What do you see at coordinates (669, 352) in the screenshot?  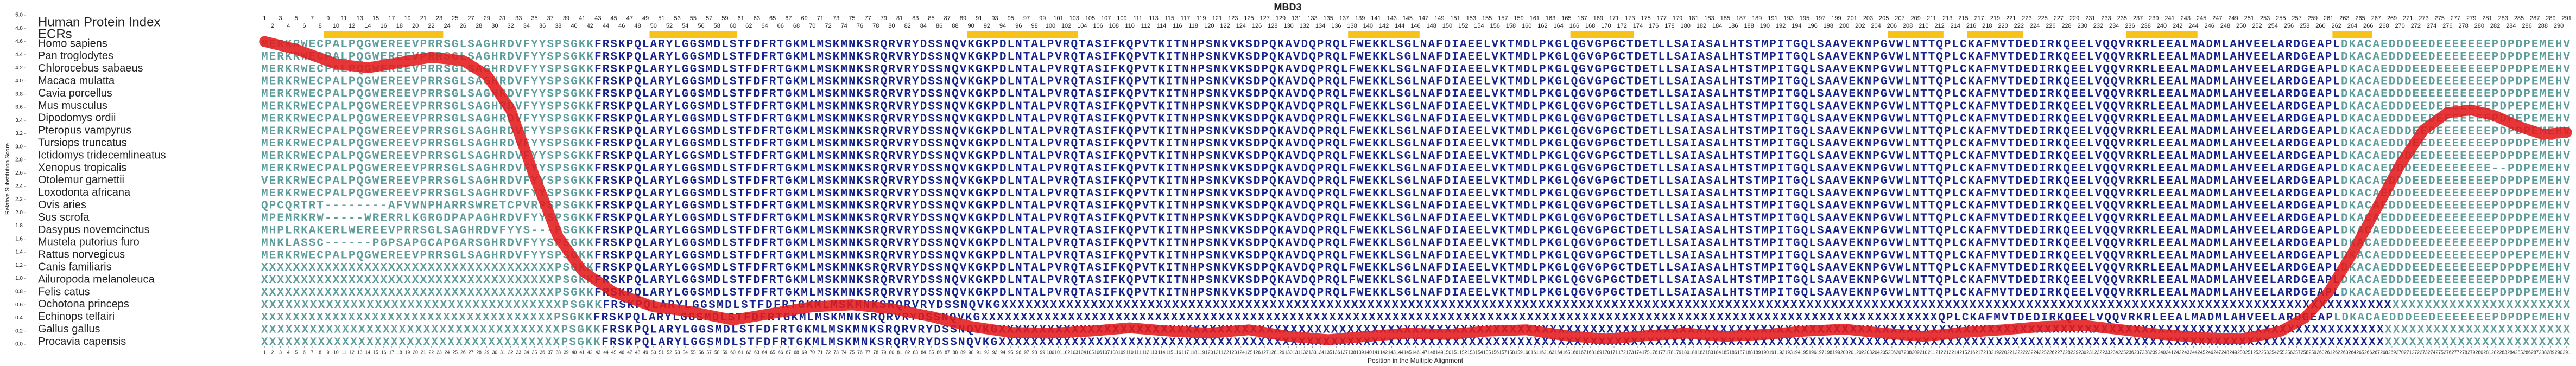 I see `x-tick-label: 52` at bounding box center [669, 352].